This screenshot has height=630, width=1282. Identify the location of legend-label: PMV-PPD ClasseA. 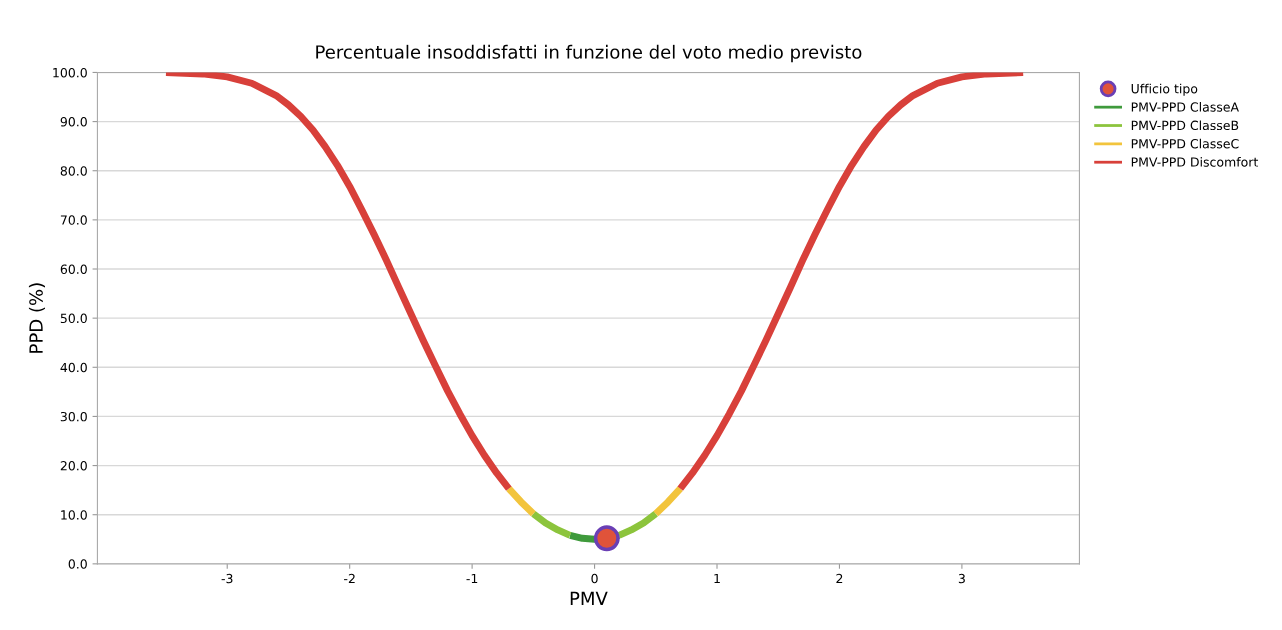
(1185, 107).